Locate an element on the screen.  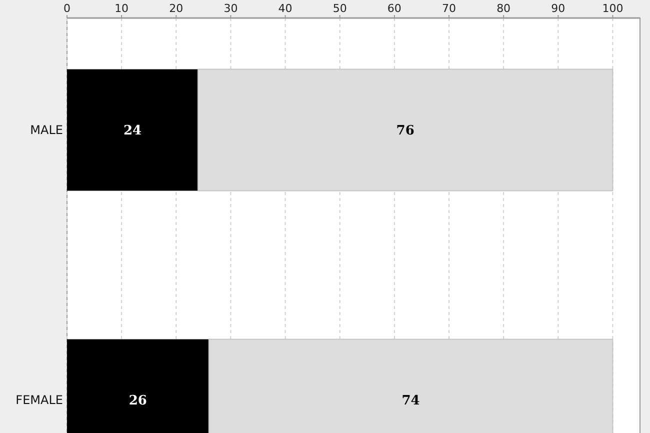
x-tick-label: 20 is located at coordinates (176, 8).